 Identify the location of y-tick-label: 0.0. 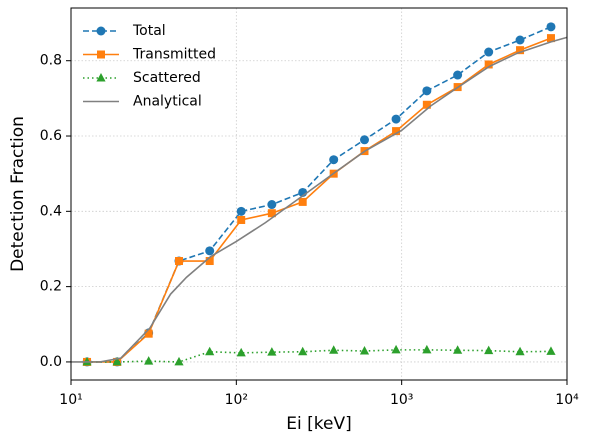
(51, 362).